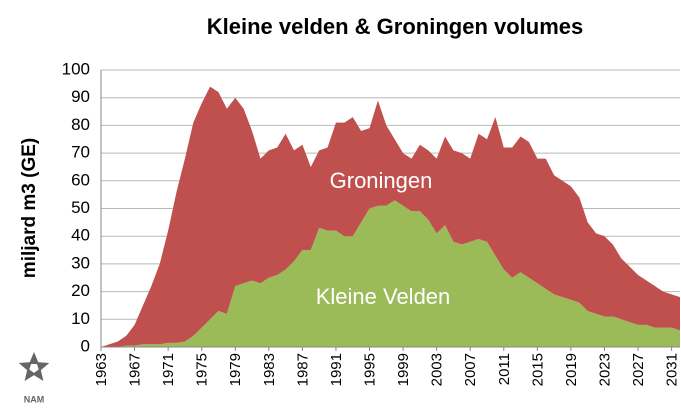 This screenshot has height=419, width=681. What do you see at coordinates (381, 180) in the screenshot?
I see `series-label: Groningen` at bounding box center [381, 180].